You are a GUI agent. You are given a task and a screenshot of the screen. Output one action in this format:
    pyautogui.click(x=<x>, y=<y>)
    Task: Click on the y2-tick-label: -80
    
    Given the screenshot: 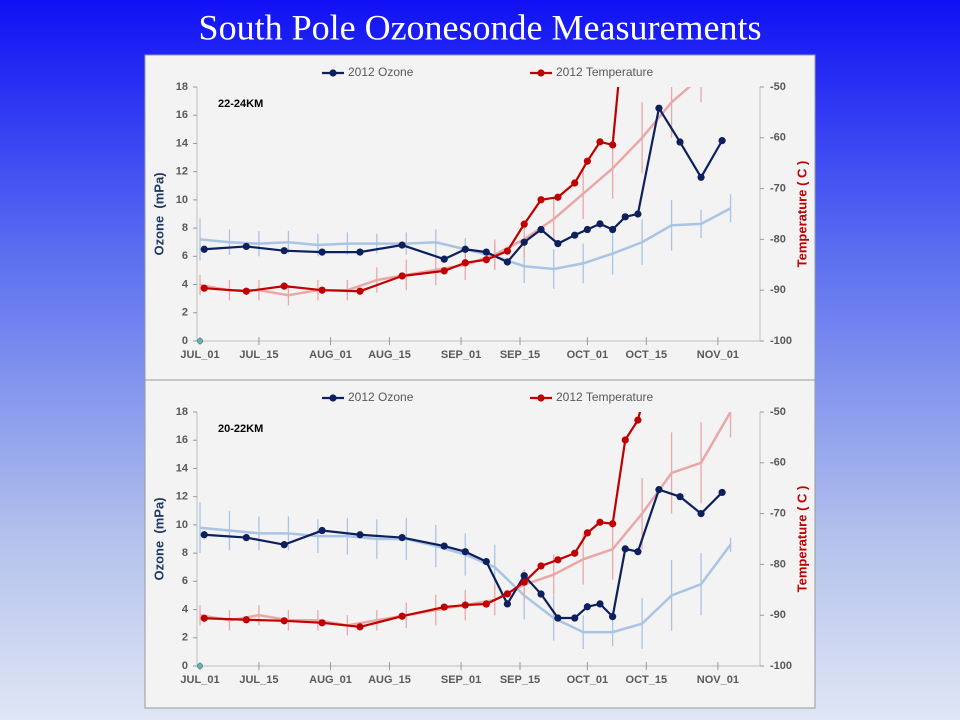 What is the action you would take?
    pyautogui.click(x=778, y=564)
    